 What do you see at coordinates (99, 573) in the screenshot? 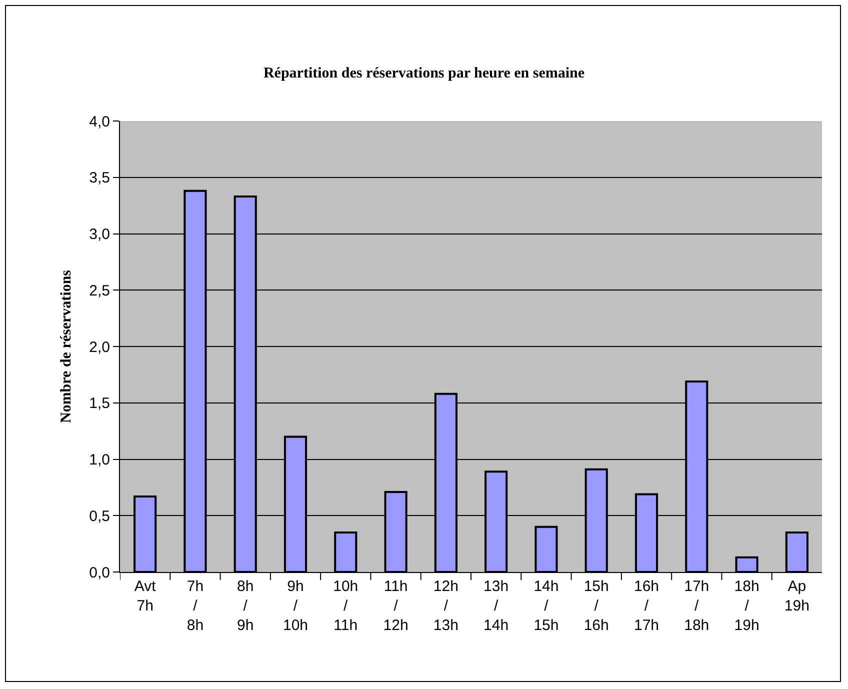
I see `y-tick-label: 0,0` at bounding box center [99, 573].